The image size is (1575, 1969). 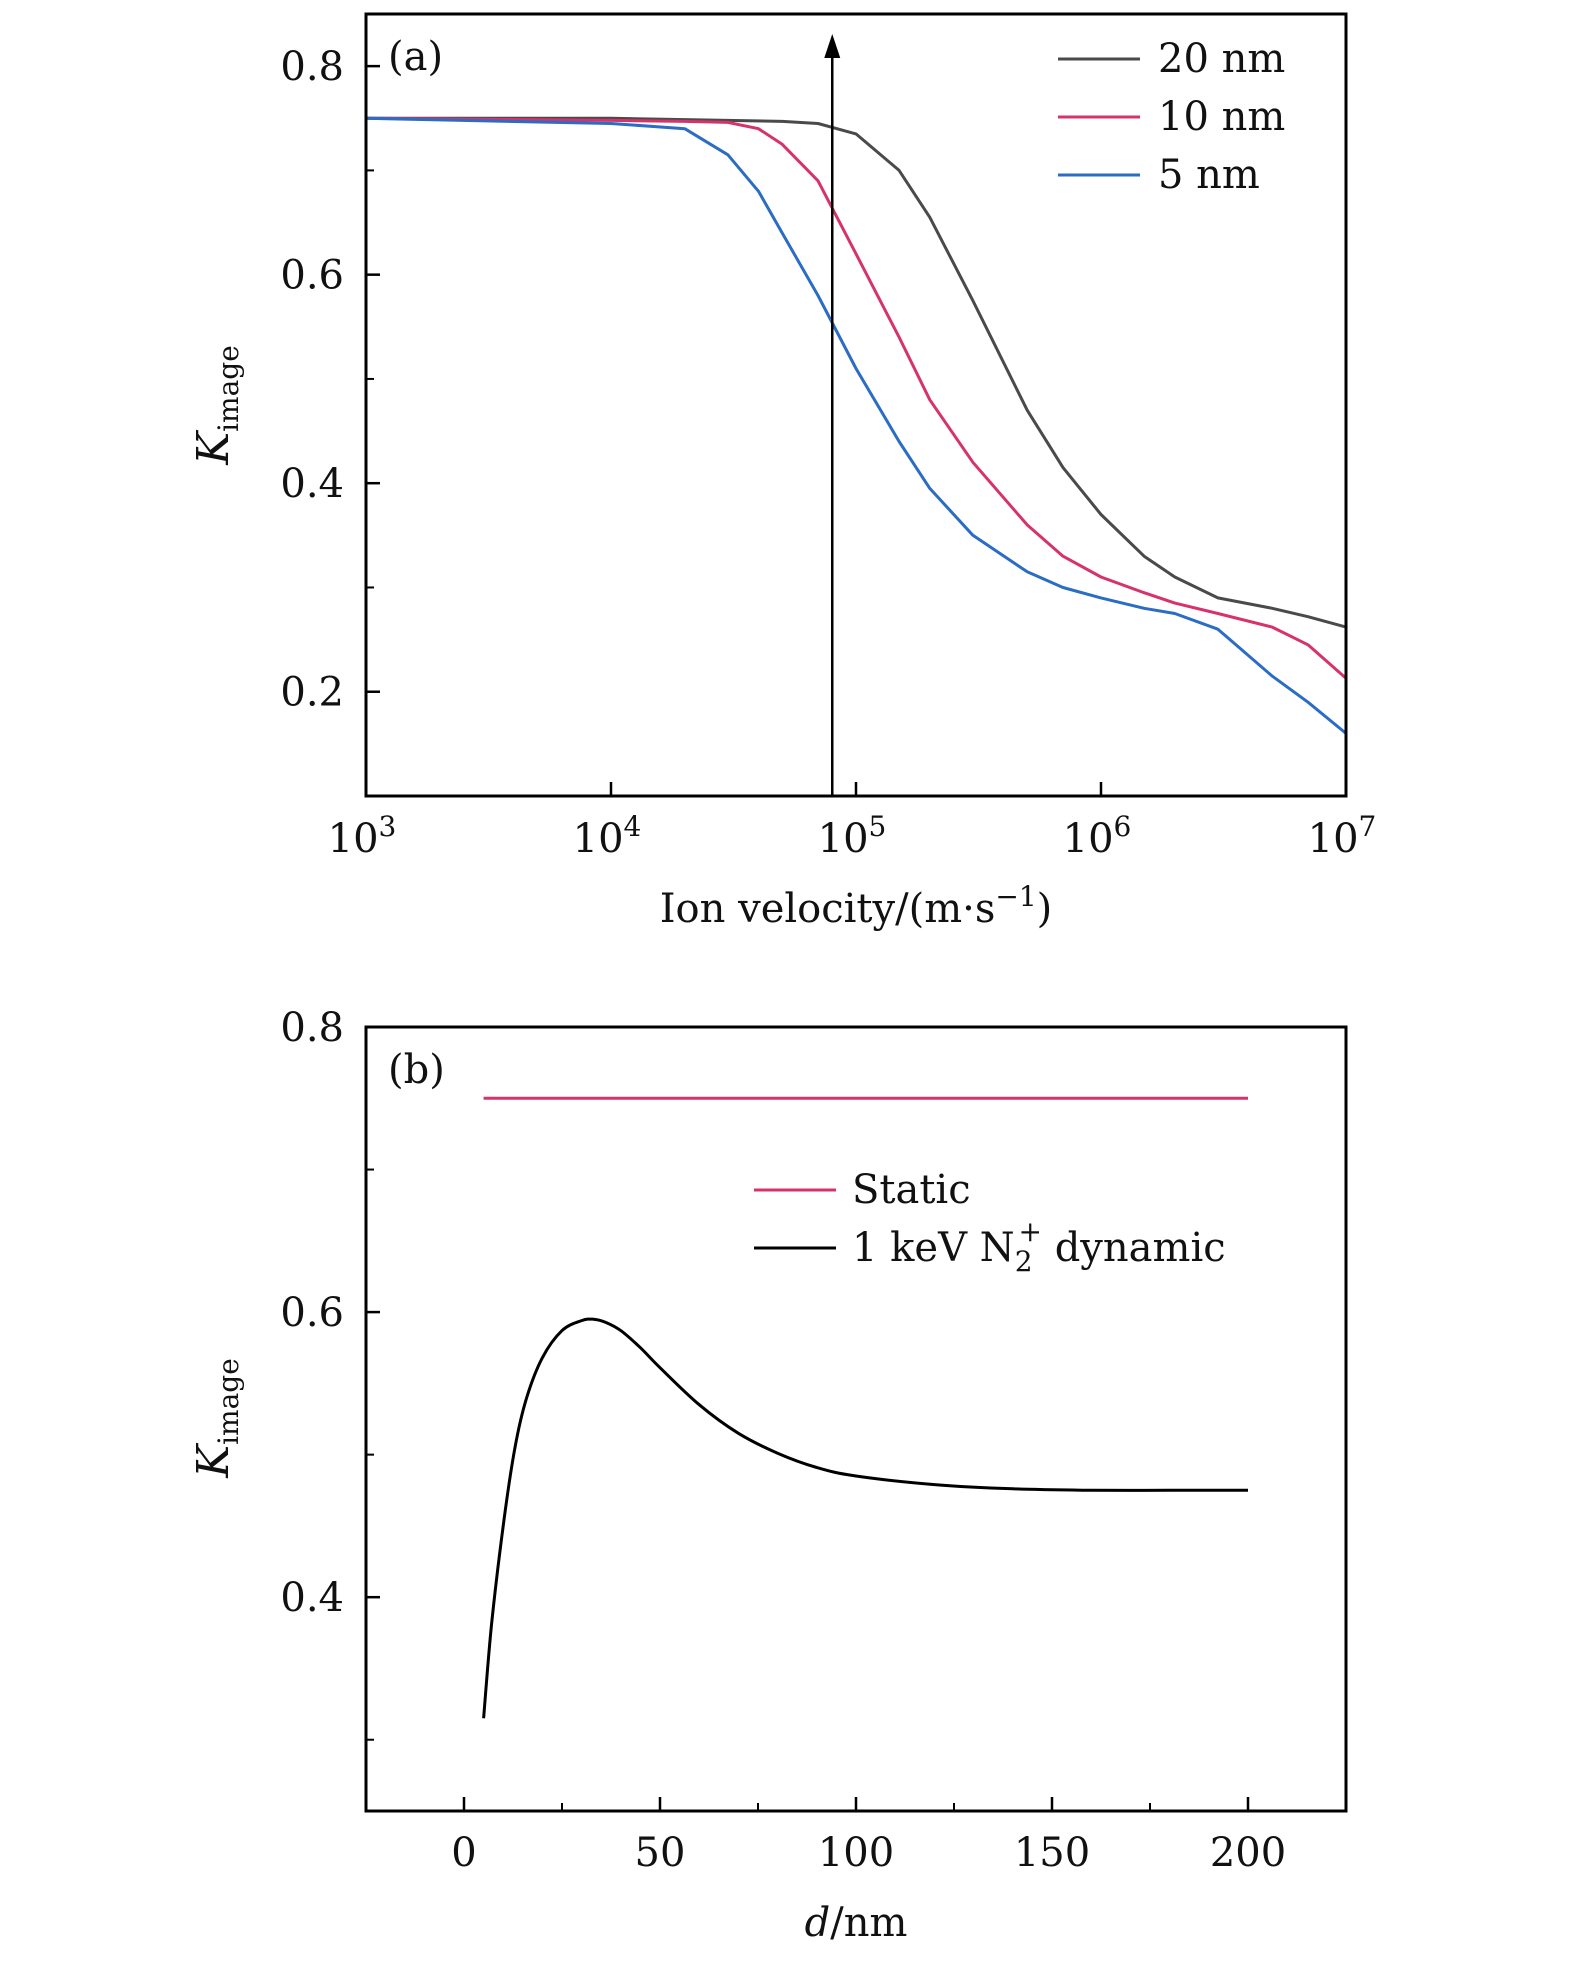 What do you see at coordinates (828, 909) in the screenshot?
I see `x-axis-title-main: Ion velocity/(m·s` at bounding box center [828, 909].